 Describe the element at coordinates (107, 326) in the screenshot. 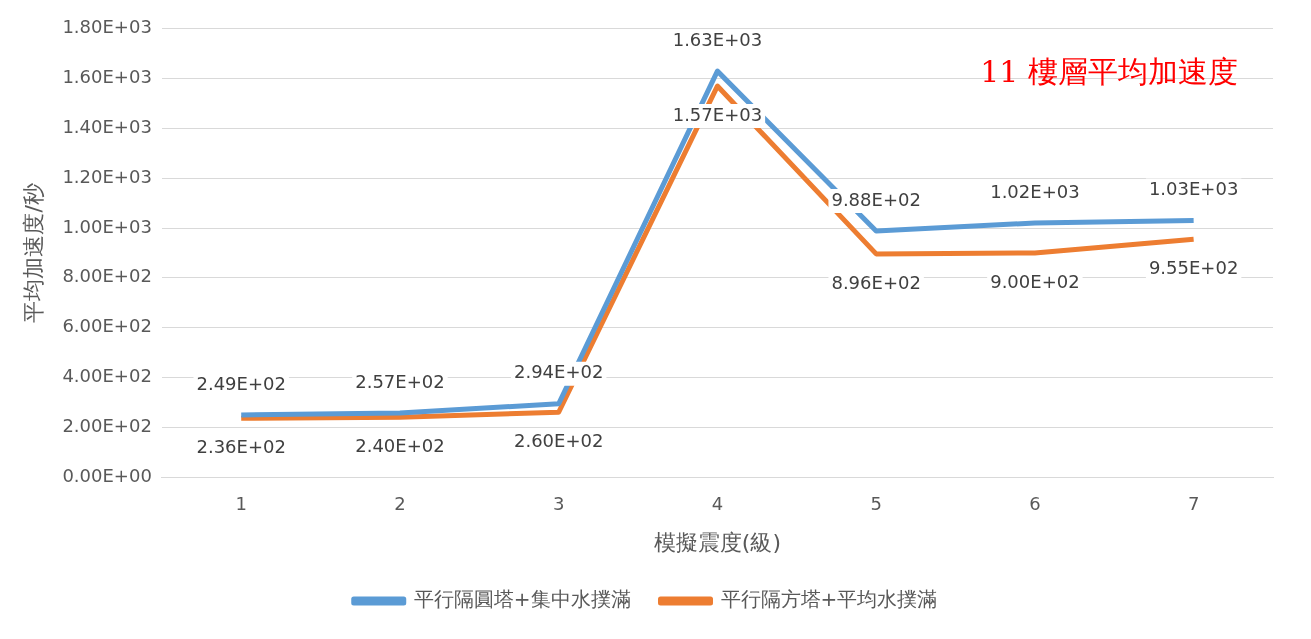

I see `y-tick-label: 6.00E+02` at that location.